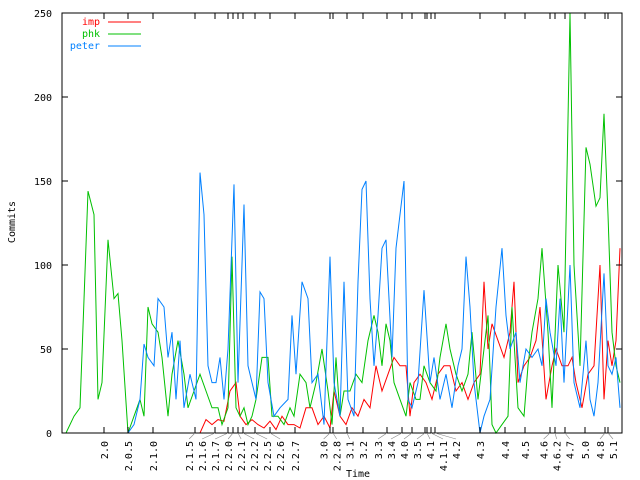 The height and width of the screenshot is (480, 640). Describe the element at coordinates (405, 450) in the screenshot. I see `x-tick-label: 4.0` at that location.